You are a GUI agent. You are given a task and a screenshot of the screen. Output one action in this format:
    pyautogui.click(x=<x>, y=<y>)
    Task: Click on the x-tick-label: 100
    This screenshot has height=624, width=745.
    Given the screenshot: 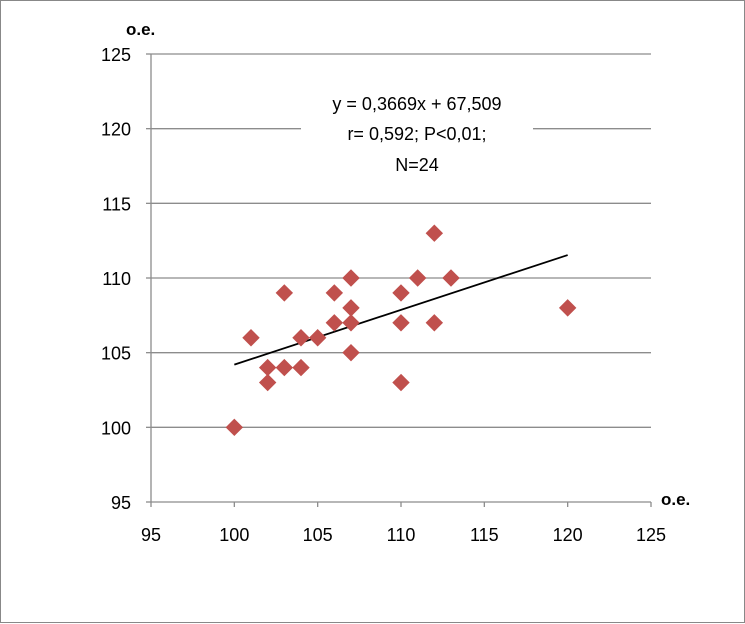 What is the action you would take?
    pyautogui.click(x=234, y=535)
    